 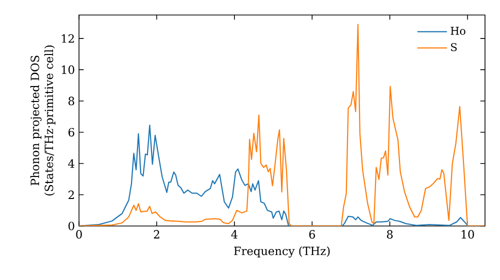 I want to click on y-tick-label: 12, so click(x=68, y=38).